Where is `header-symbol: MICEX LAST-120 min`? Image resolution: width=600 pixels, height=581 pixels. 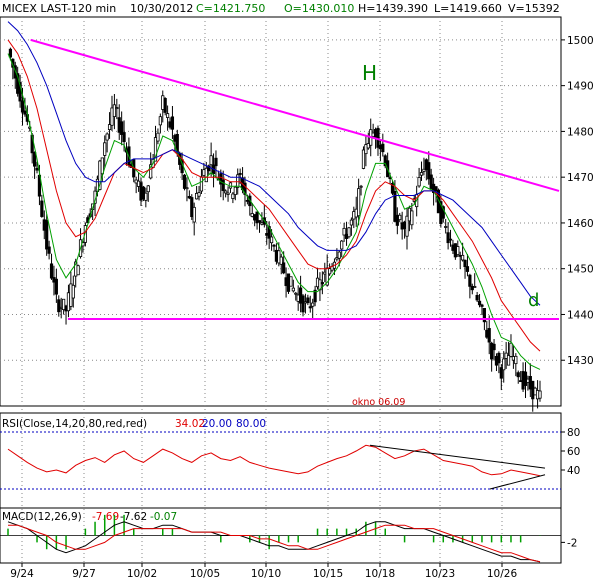 header-symbol: MICEX LAST-120 min is located at coordinates (59, 8).